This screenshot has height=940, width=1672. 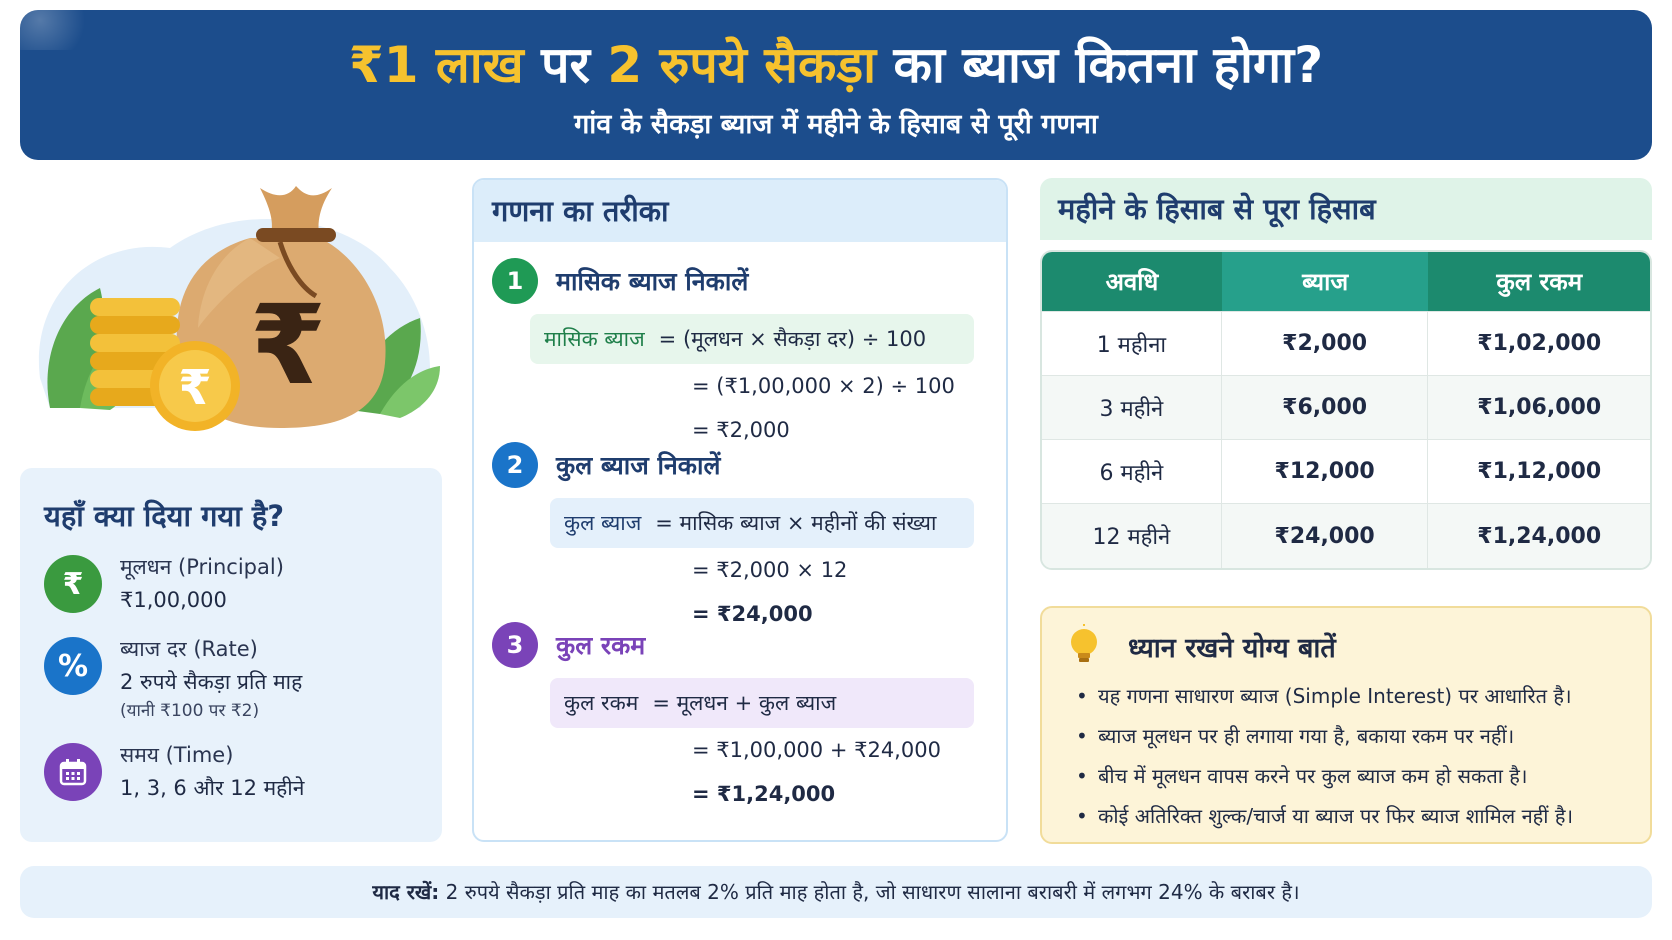 I want to click on calendar-icon, so click(x=73, y=772).